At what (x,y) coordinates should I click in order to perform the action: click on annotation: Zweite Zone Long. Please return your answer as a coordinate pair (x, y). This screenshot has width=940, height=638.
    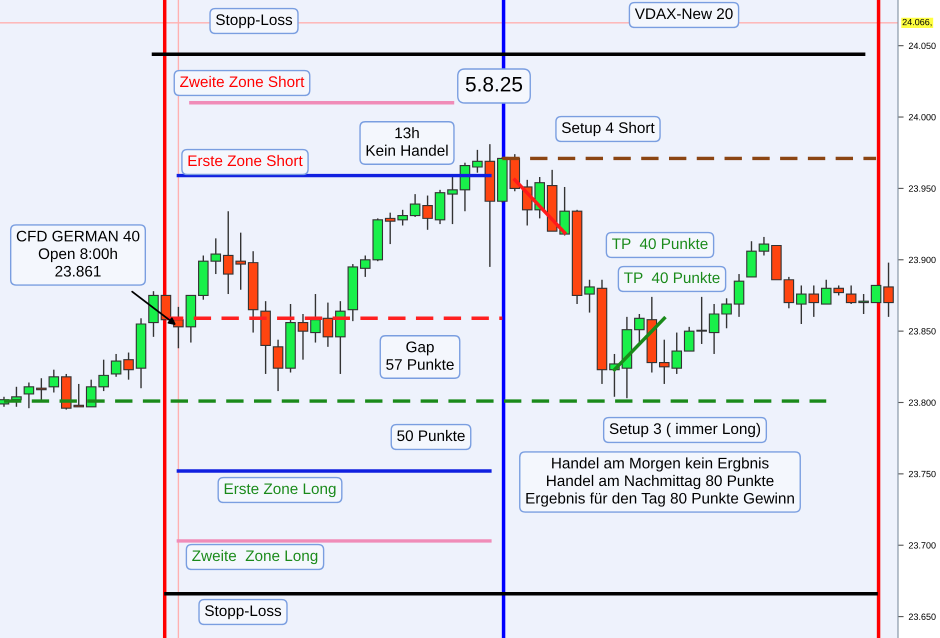
    Looking at the image, I should click on (255, 557).